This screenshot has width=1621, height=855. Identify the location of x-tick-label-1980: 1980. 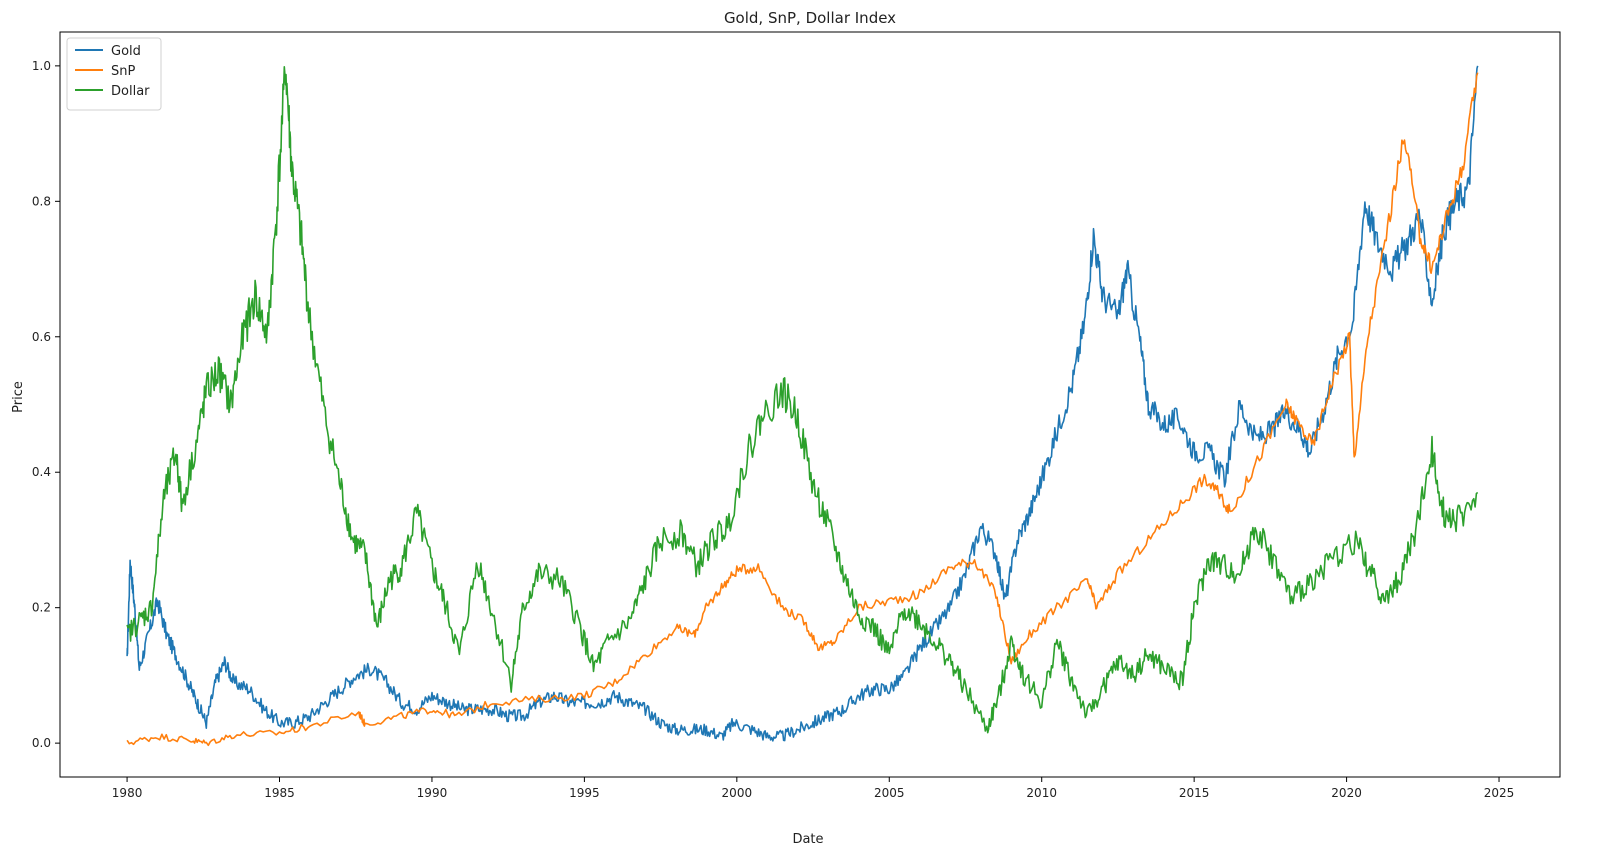
(127, 793).